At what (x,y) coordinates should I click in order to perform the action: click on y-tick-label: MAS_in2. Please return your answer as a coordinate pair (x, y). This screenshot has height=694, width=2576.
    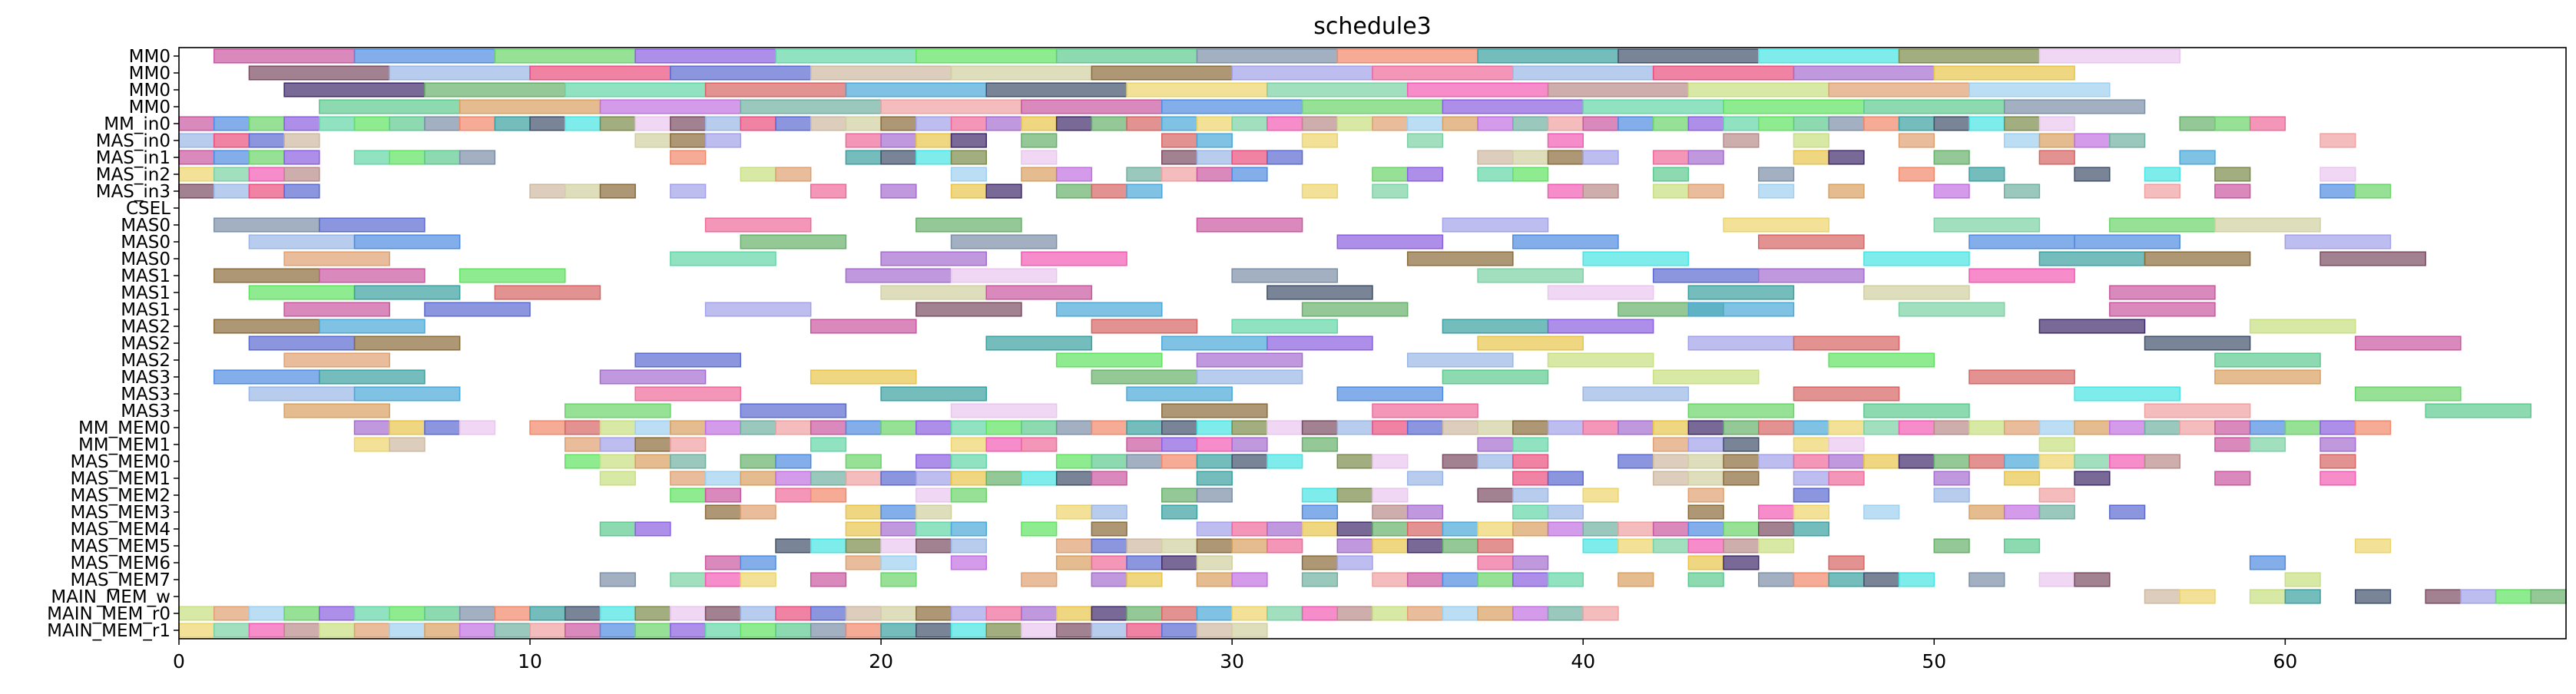
    Looking at the image, I should click on (133, 175).